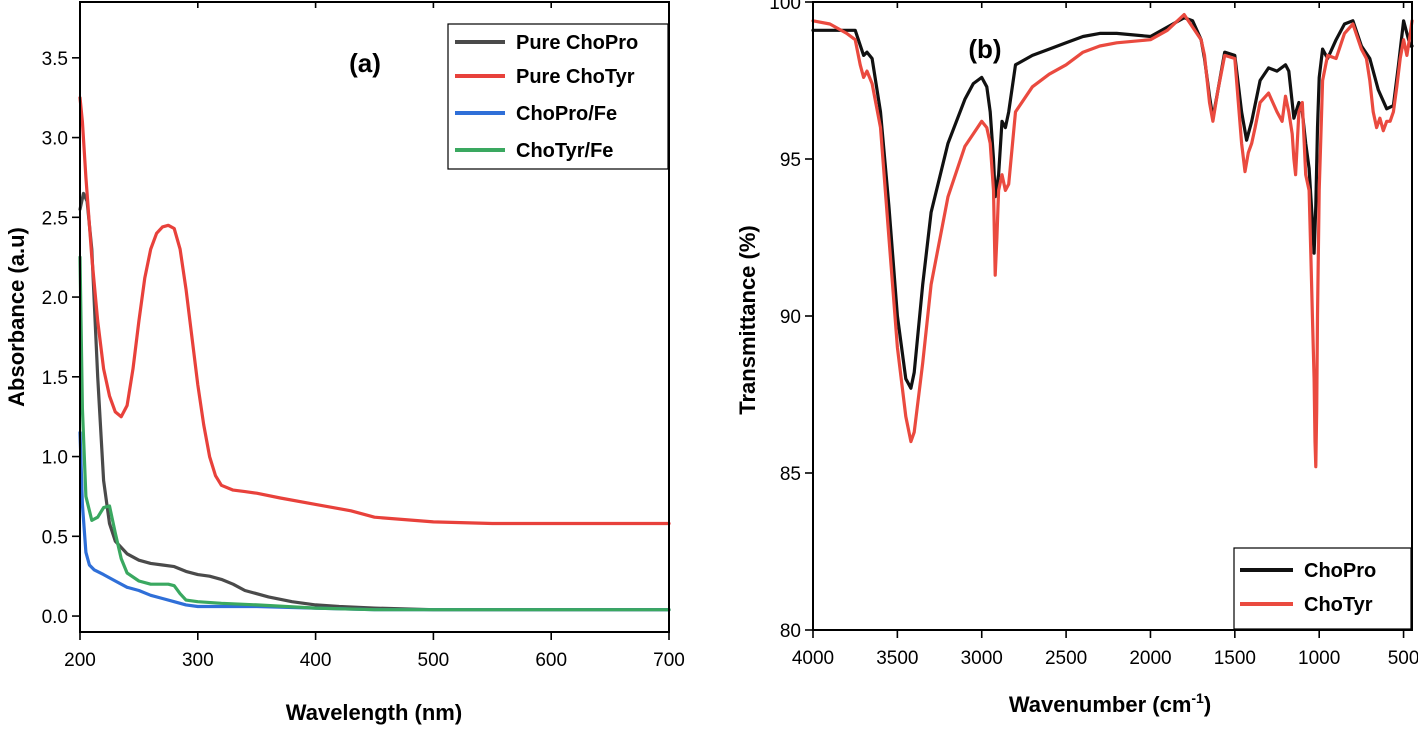  I want to click on panel-a-y-tick-label: 1.0, so click(55, 458).